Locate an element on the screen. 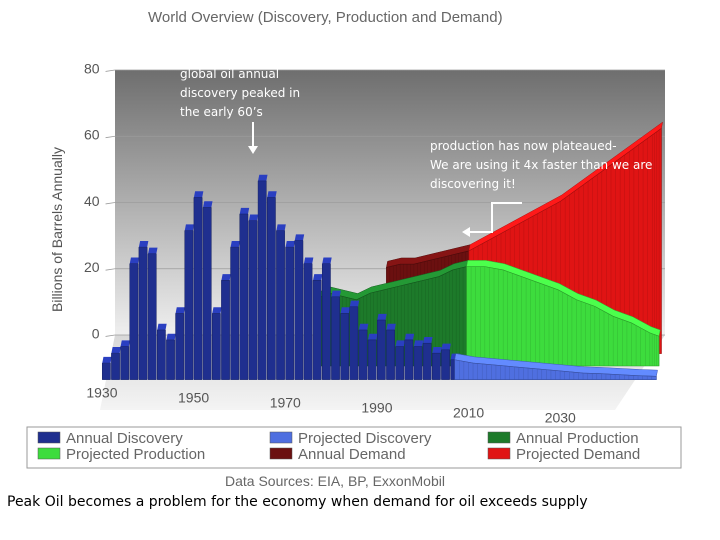  series-projected-discovery is located at coordinates (556, 366).